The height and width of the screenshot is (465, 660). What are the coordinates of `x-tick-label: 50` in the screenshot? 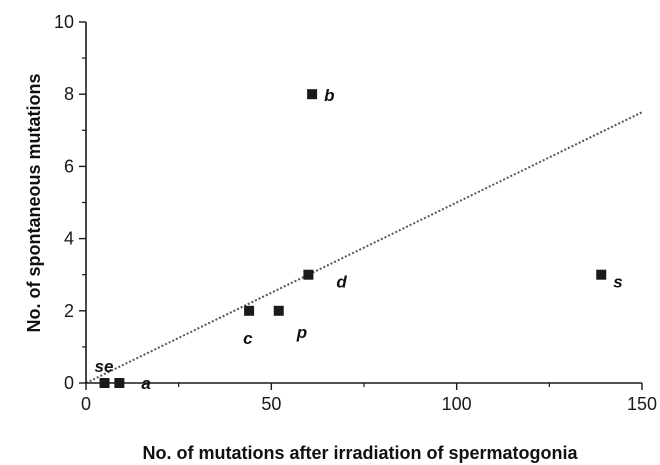 It's located at (271, 404).